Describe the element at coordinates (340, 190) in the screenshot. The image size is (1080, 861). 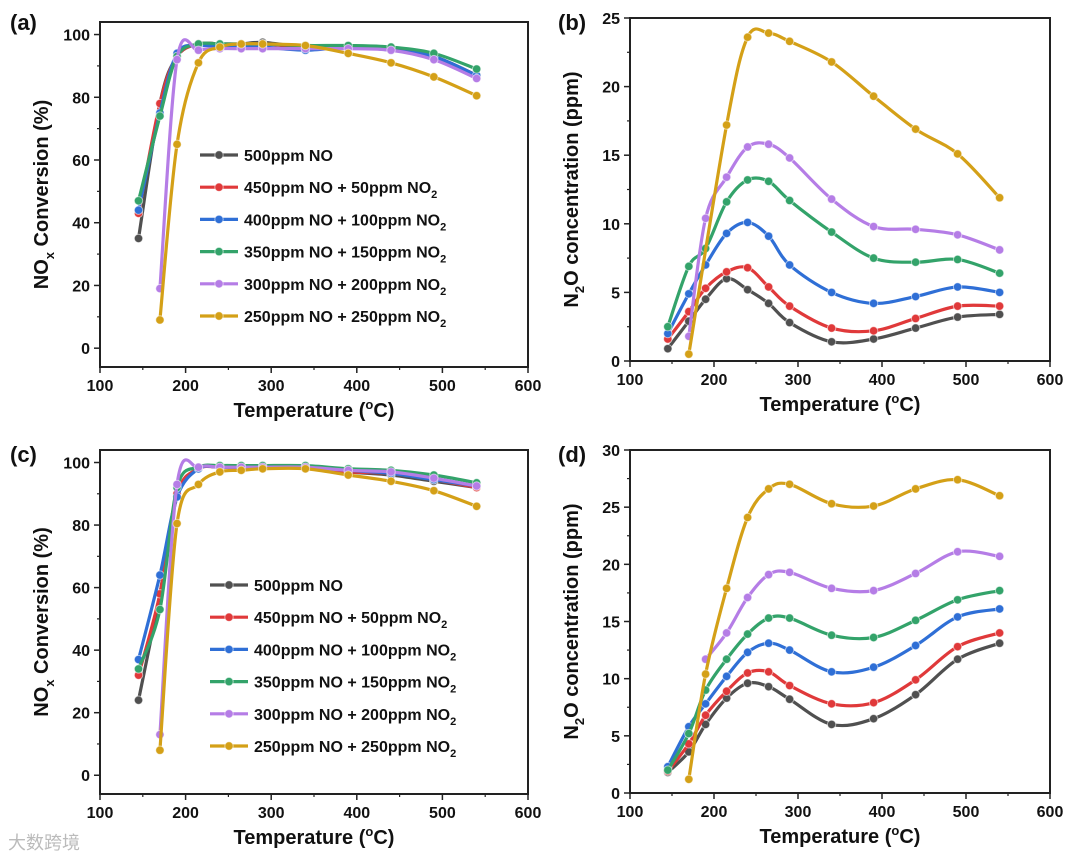
I see `legend-label: 450ppm NO + 50ppm NO2` at that location.